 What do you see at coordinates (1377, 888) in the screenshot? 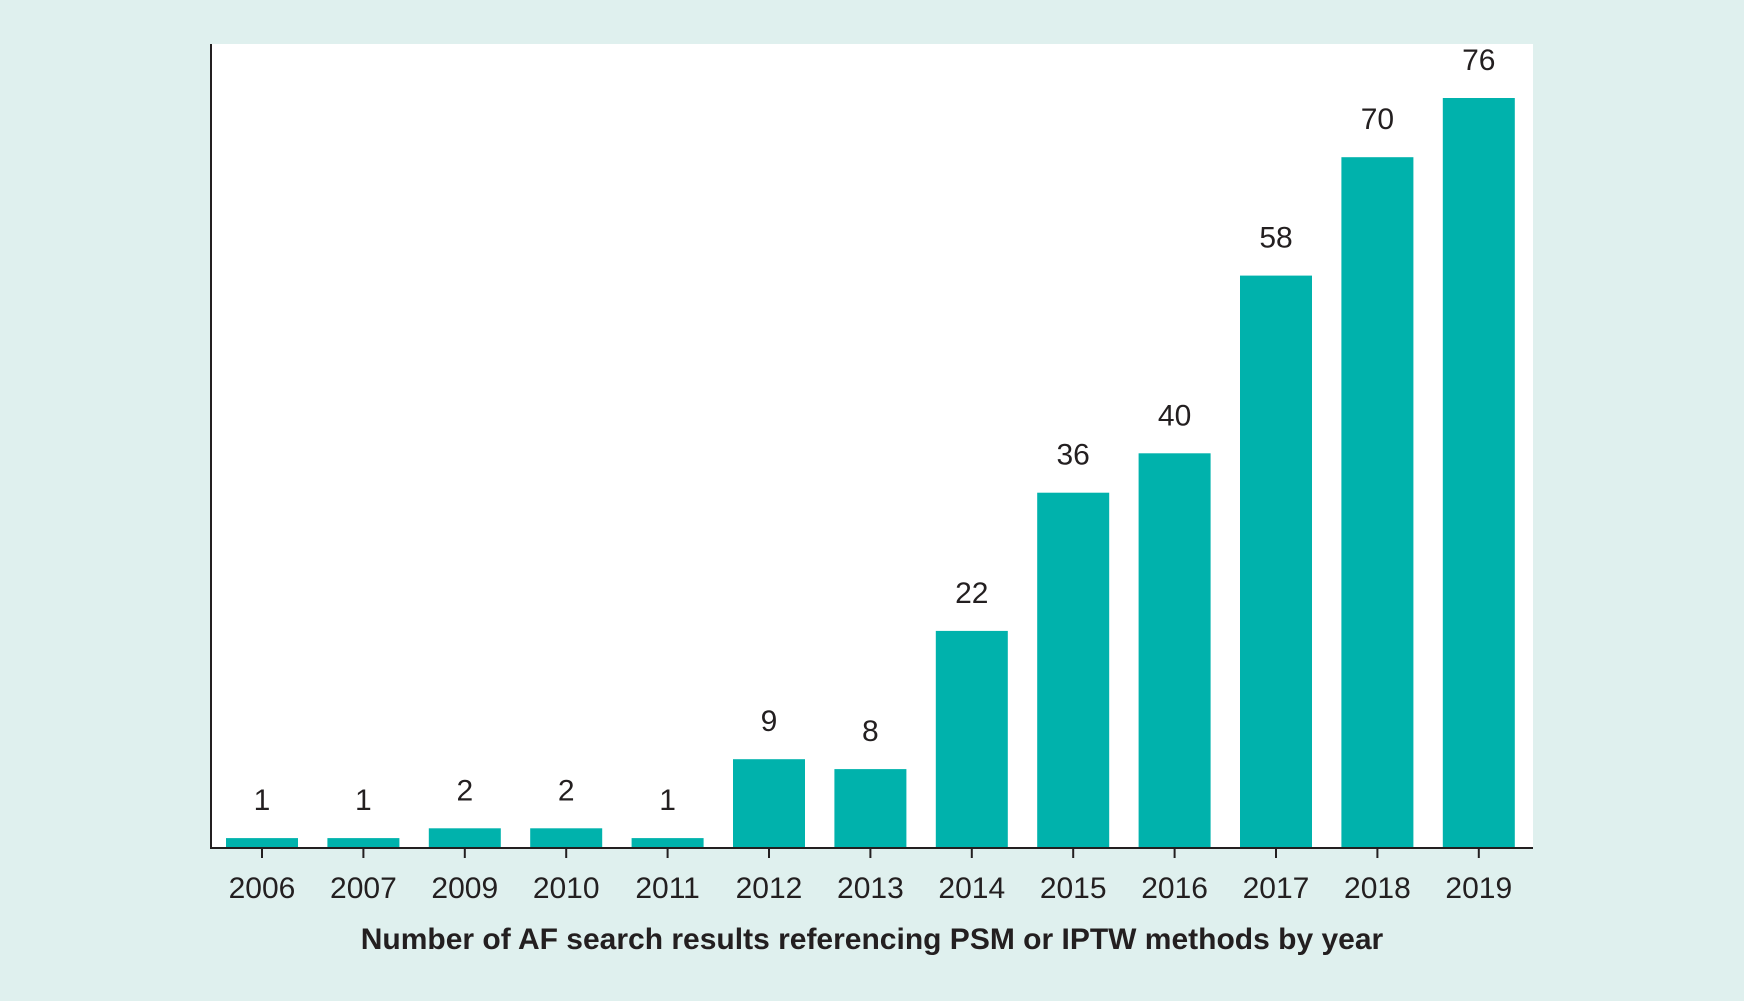
I see `x-tick-label-2018: 2018` at bounding box center [1377, 888].